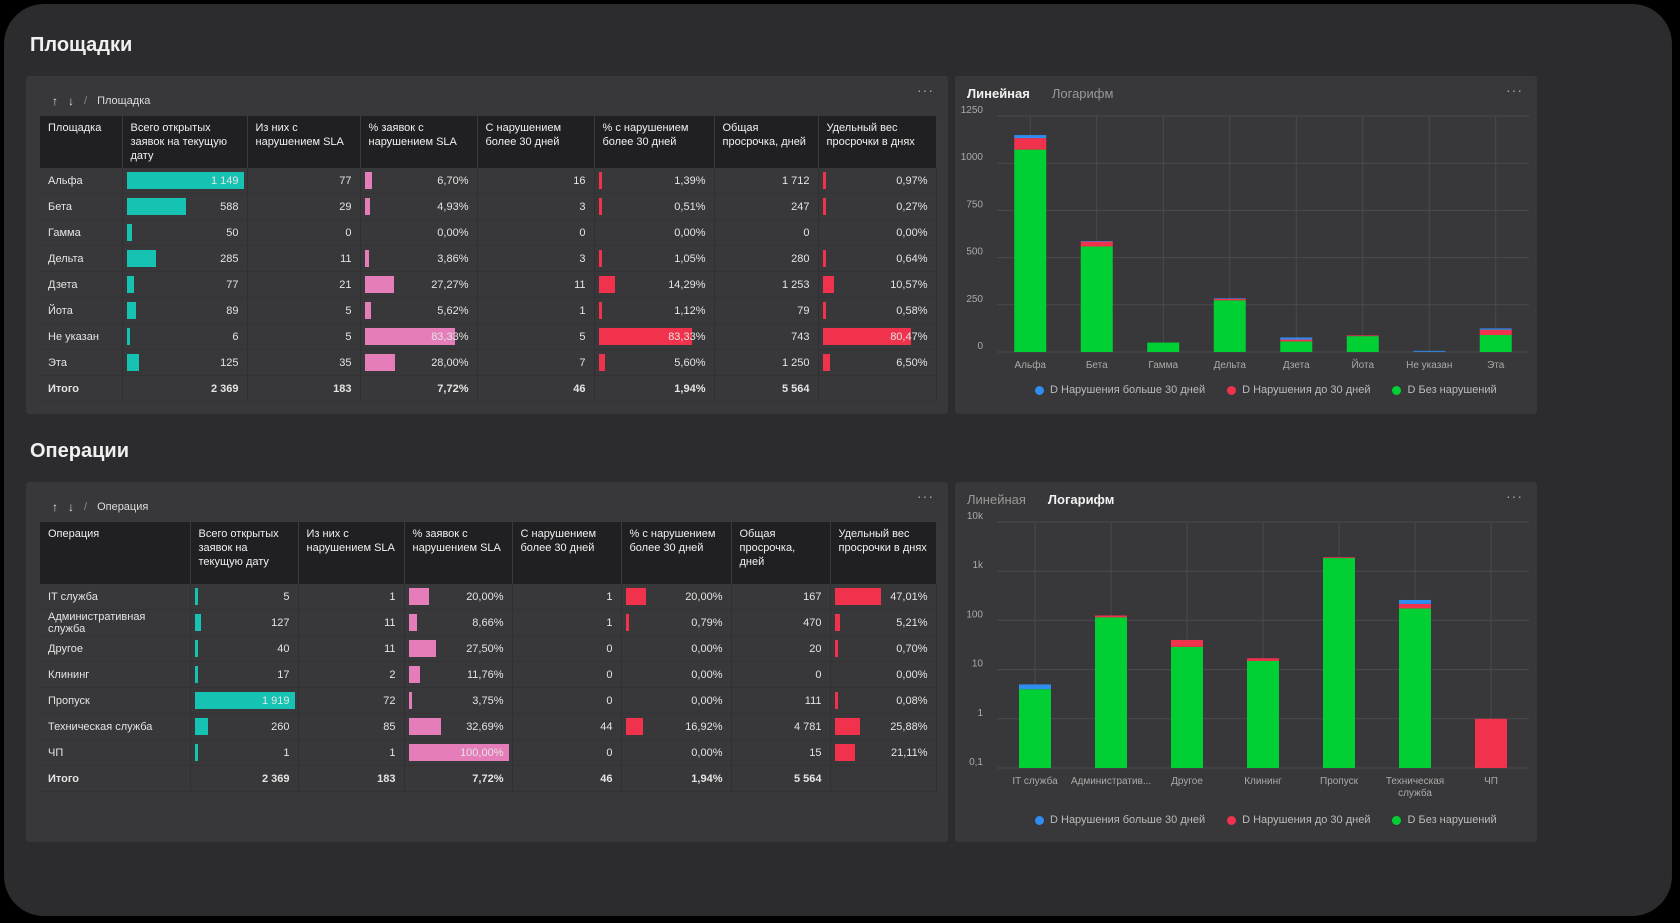 Image resolution: width=1680 pixels, height=923 pixels. Describe the element at coordinates (488, 674) in the screenshot. I see `table-row: Клининг 17 2 11,76% 0 0,00% 0 0,00%` at that location.